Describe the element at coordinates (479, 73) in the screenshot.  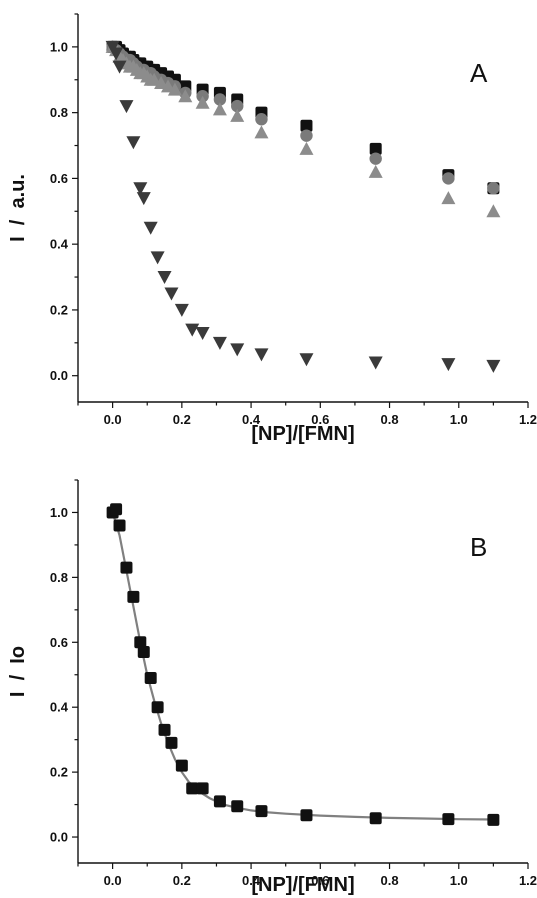
I see `panel-letter: A` at that location.